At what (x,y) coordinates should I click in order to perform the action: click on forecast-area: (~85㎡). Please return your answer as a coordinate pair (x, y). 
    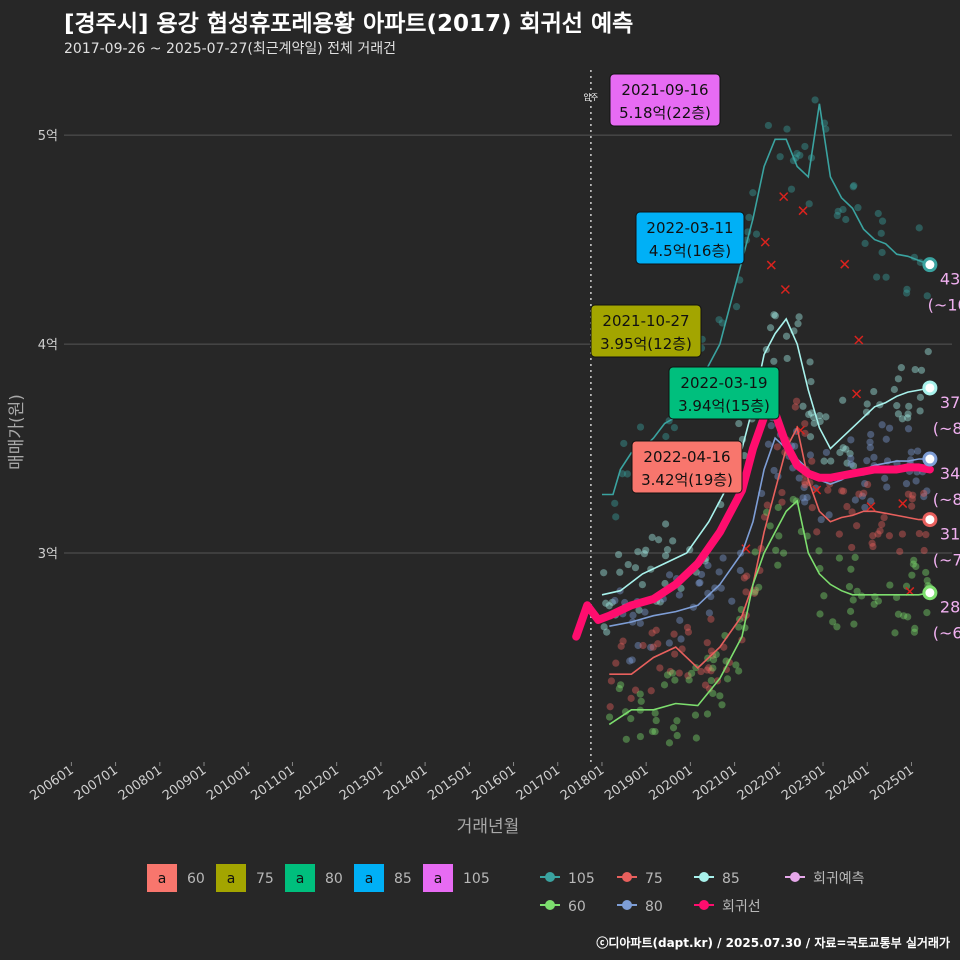
    Looking at the image, I should click on (946, 428).